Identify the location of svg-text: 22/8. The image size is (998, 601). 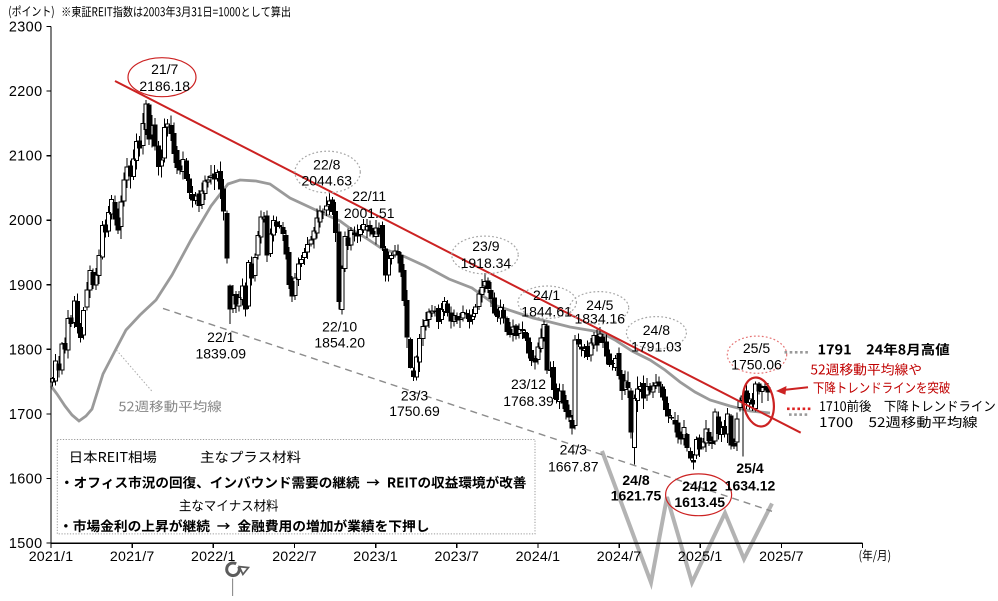
(326, 164).